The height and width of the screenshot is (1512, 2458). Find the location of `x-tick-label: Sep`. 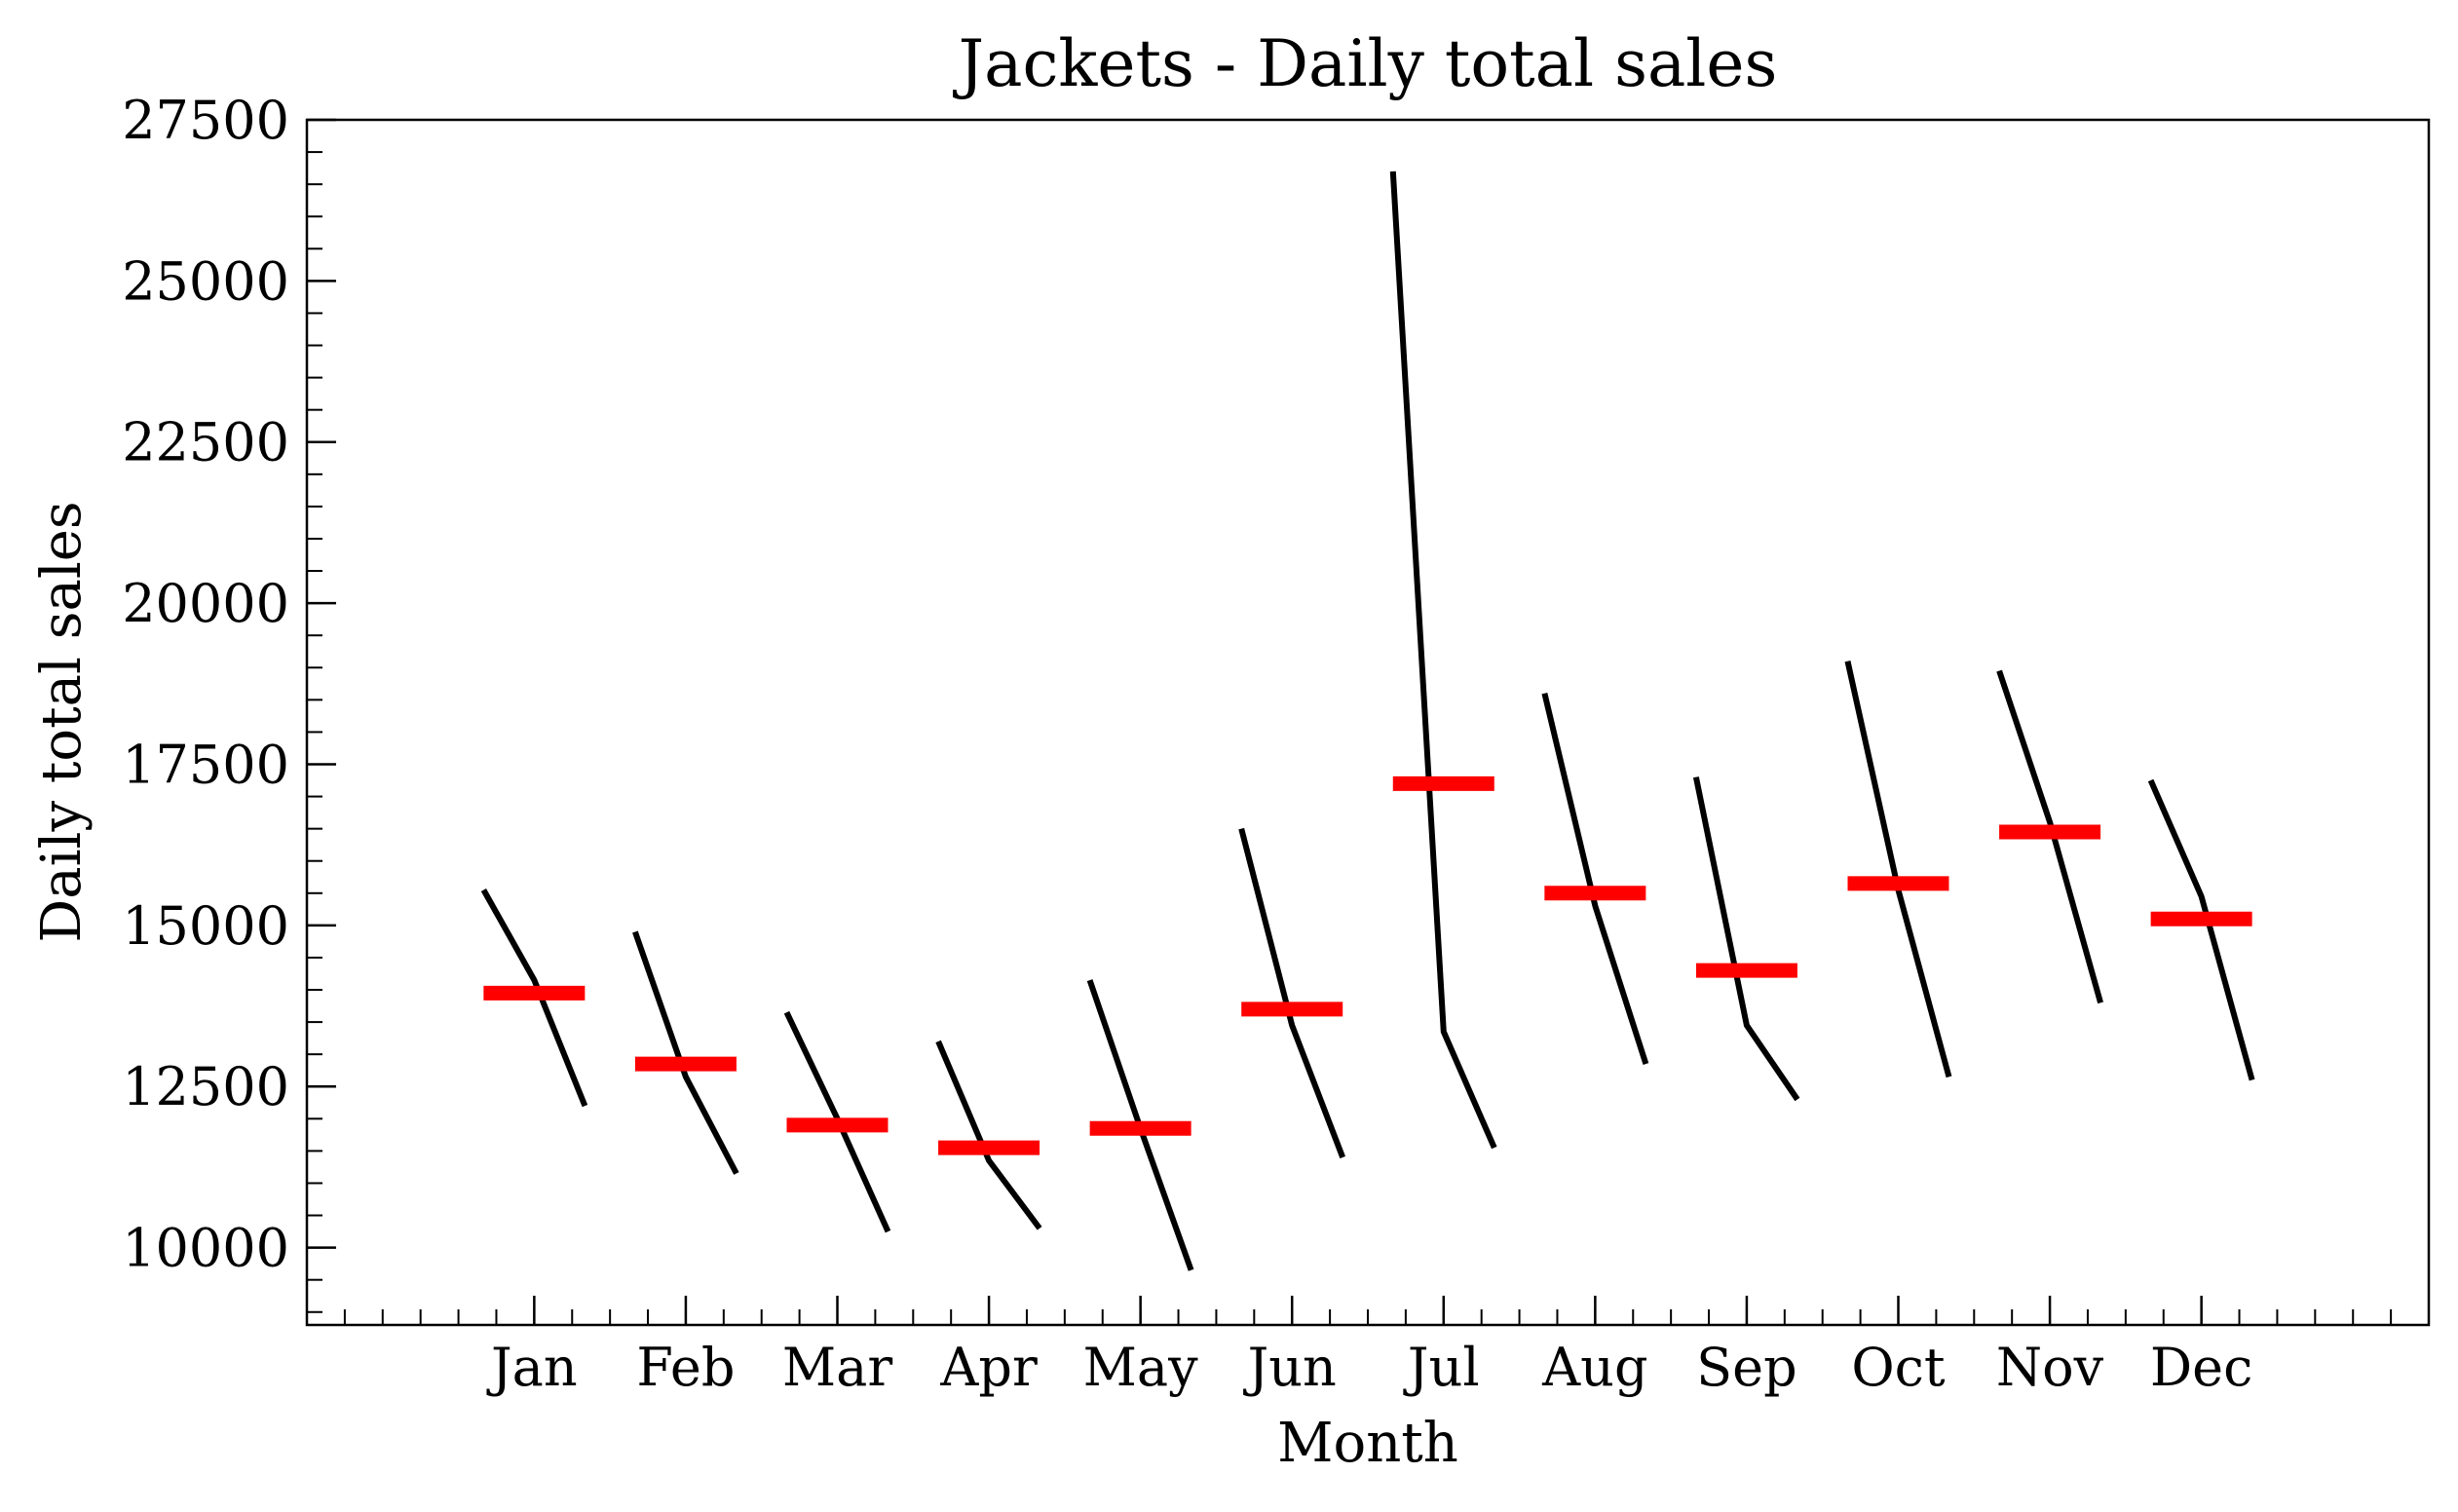

x-tick-label: Sep is located at coordinates (1746, 1368).